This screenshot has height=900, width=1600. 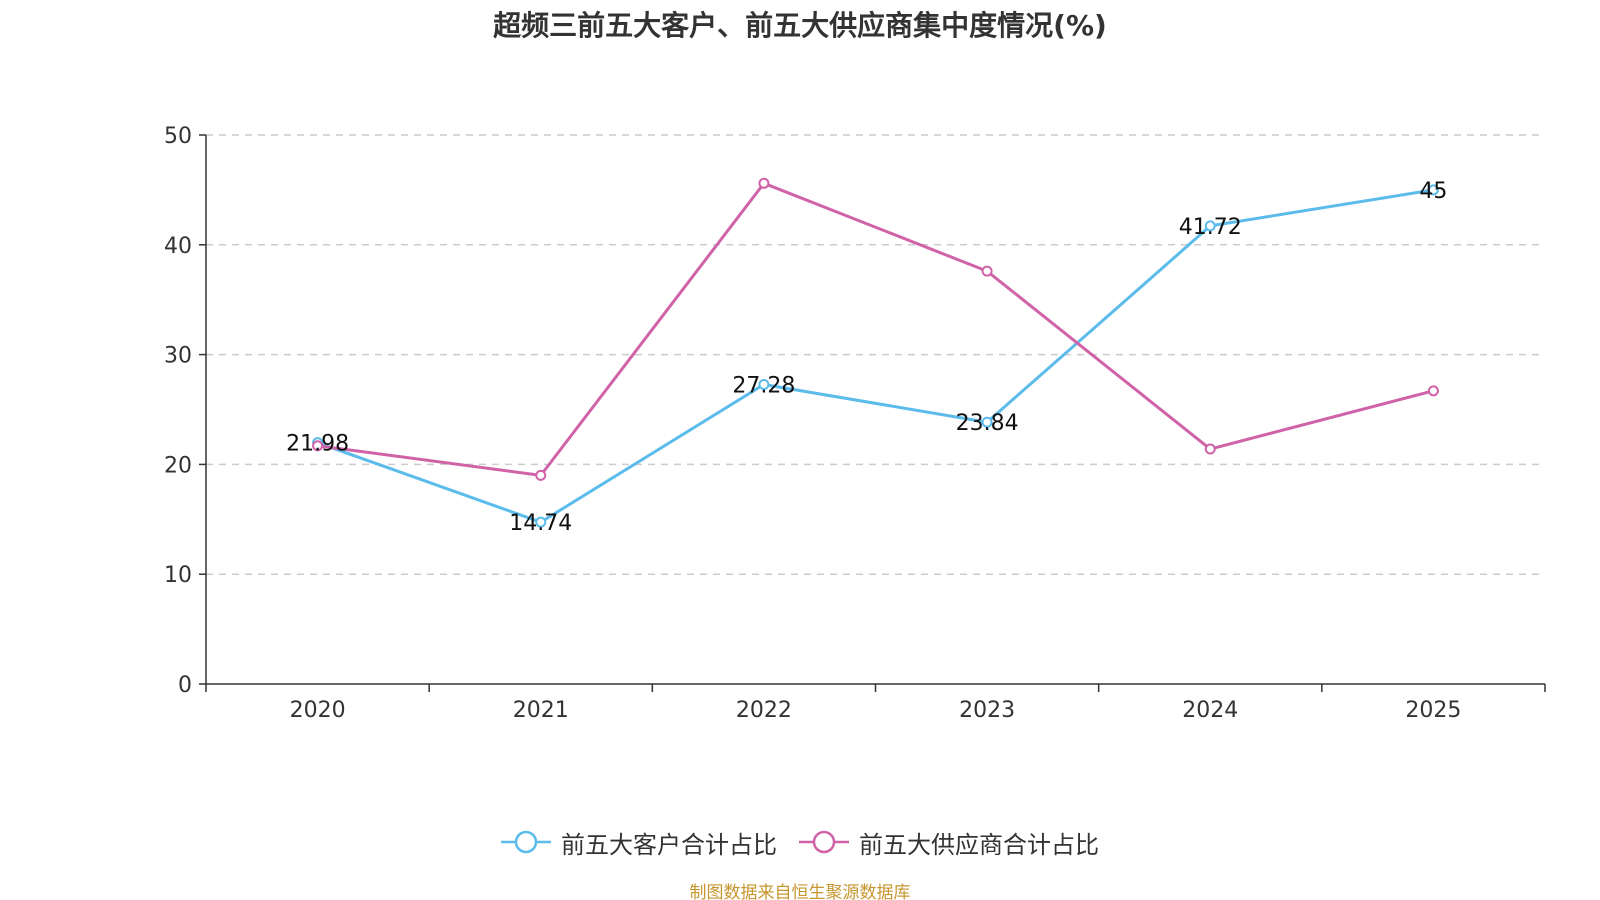 What do you see at coordinates (178, 465) in the screenshot?
I see `y-tick-label: 20` at bounding box center [178, 465].